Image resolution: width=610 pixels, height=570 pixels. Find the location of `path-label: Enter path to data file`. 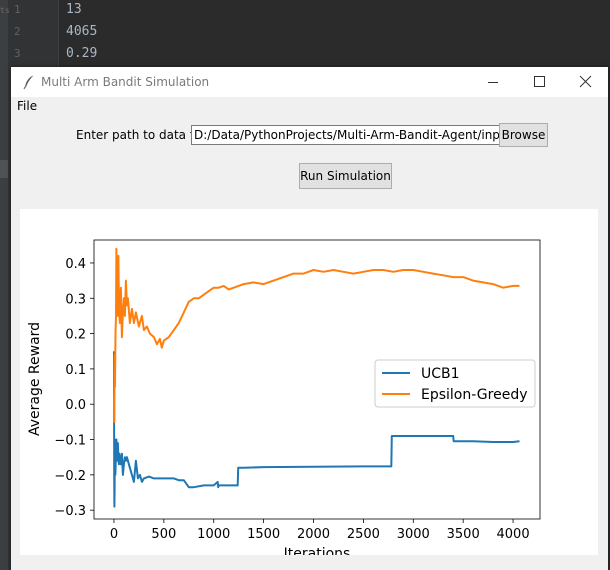

path-label: Enter path to data file is located at coordinates (142, 135).